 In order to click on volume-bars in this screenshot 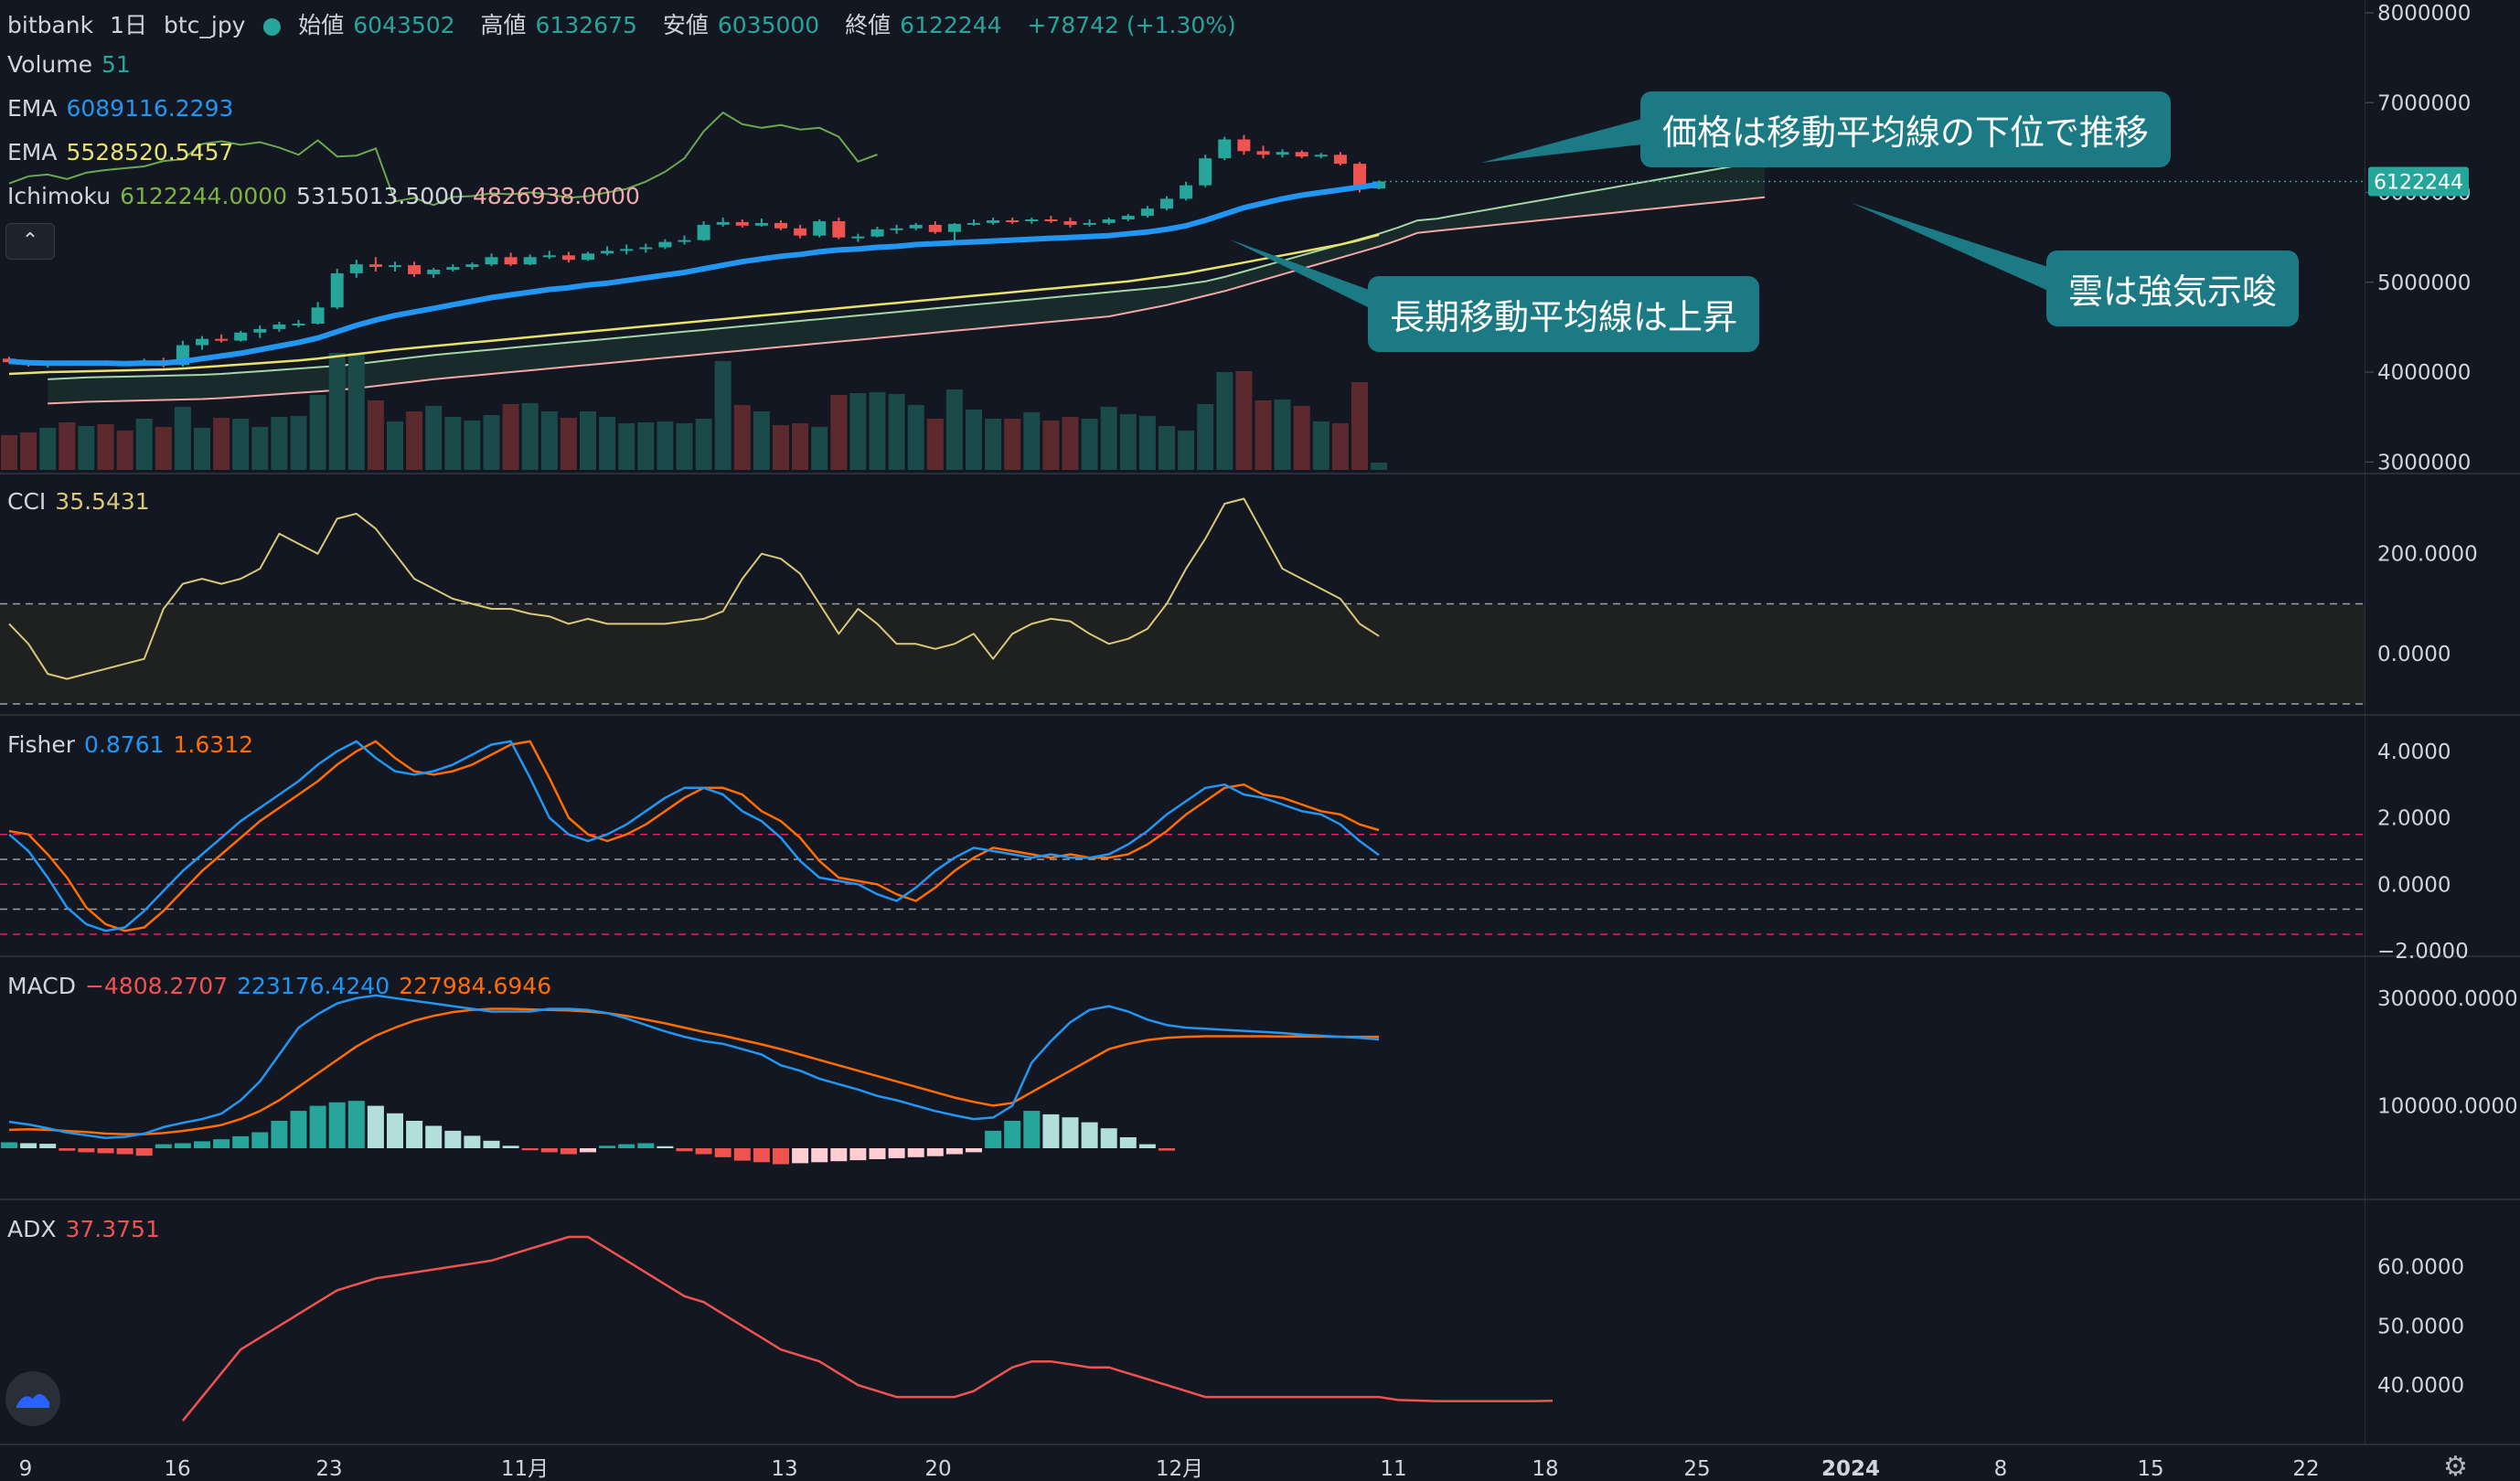, I will do `click(694, 411)`.